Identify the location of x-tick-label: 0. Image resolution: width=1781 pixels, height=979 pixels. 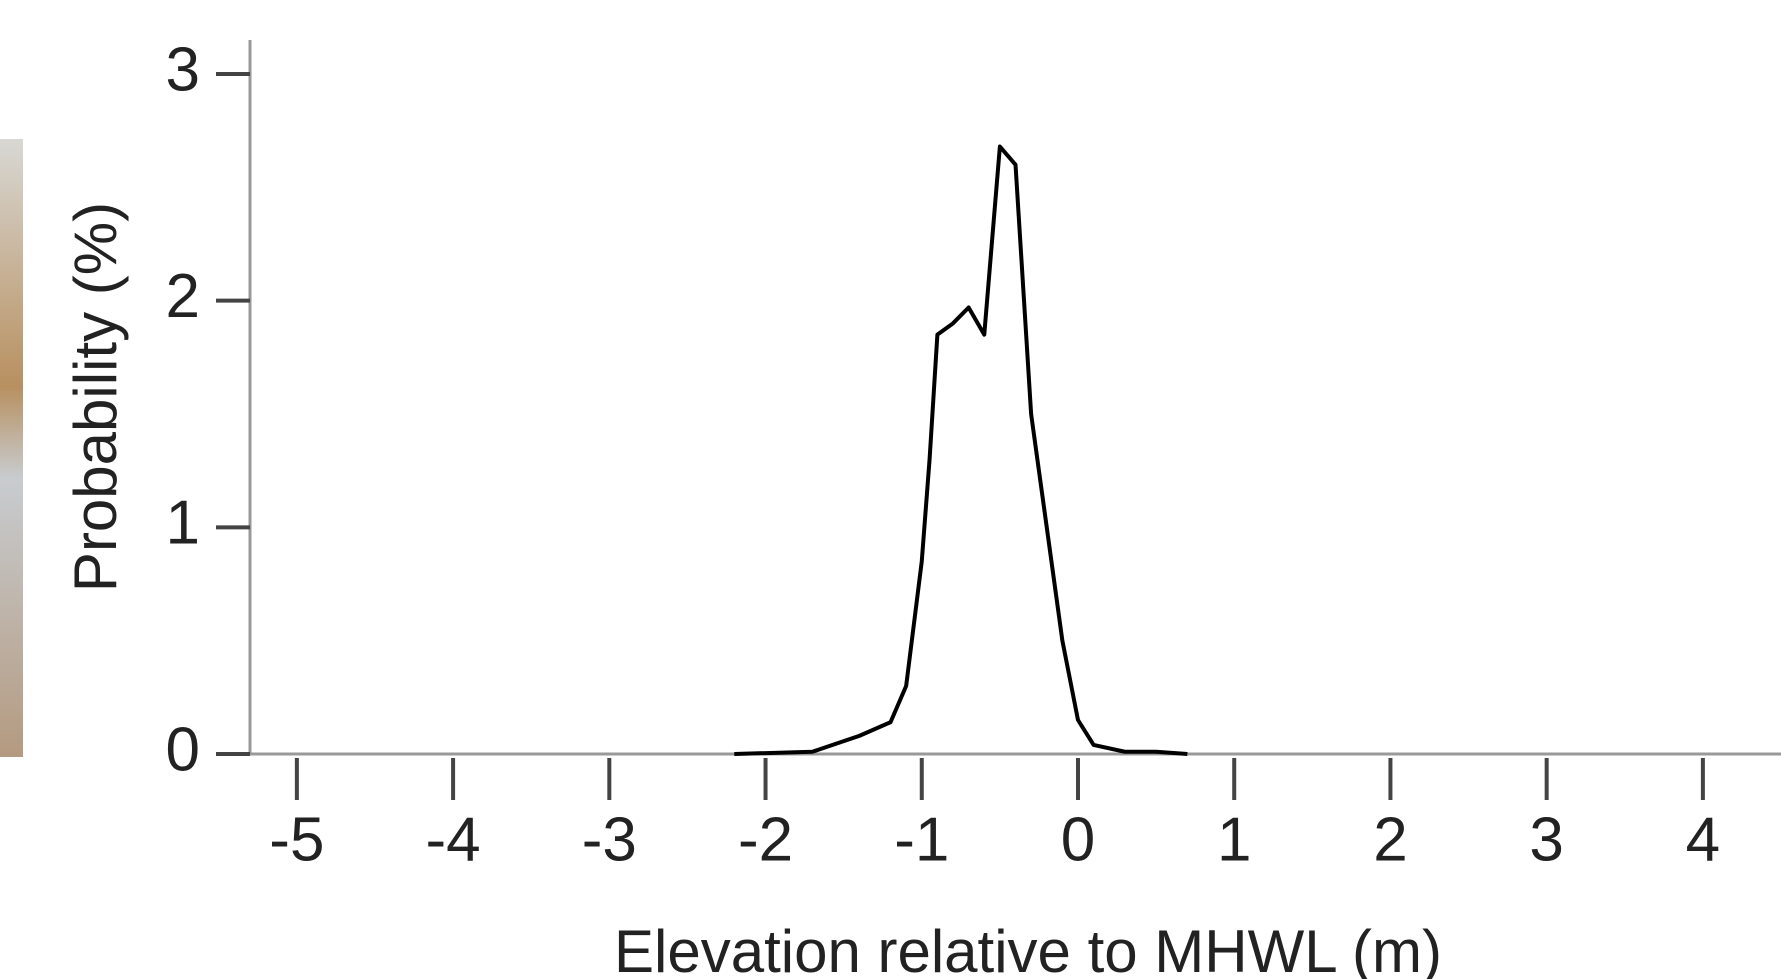
(1078, 839).